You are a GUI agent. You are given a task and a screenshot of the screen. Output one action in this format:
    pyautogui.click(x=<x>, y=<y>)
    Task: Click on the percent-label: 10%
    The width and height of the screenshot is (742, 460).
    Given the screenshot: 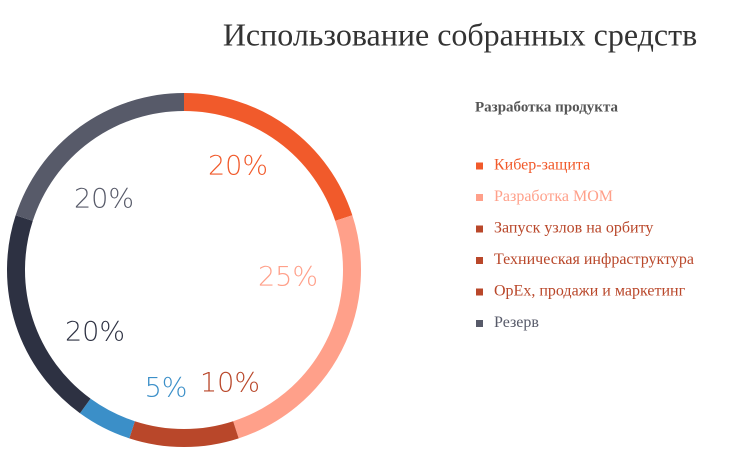 What is the action you would take?
    pyautogui.click(x=230, y=383)
    